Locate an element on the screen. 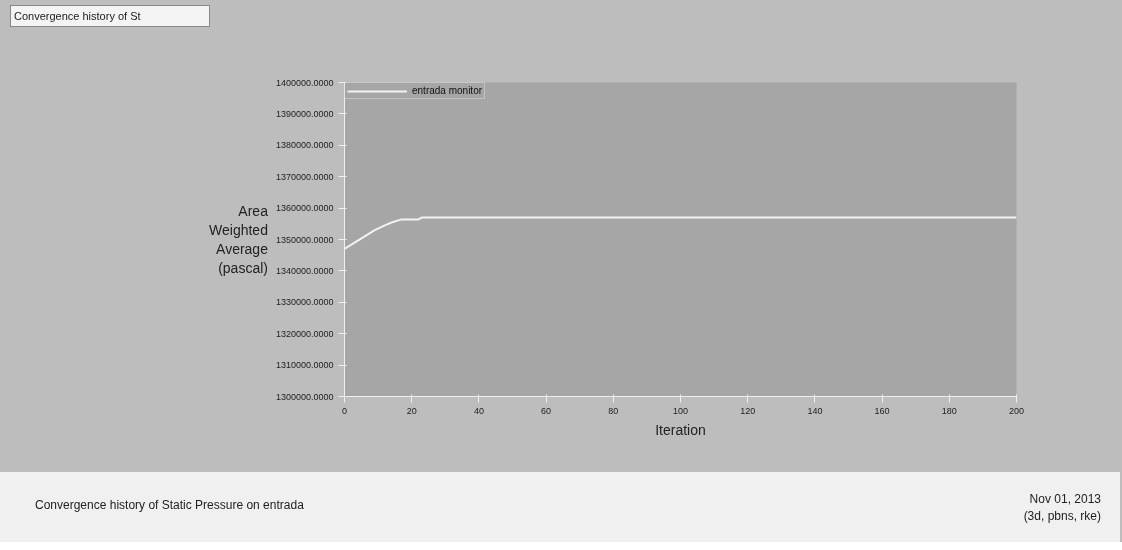 This screenshot has width=1122, height=550. y-tick-label: 1330000.0000 is located at coordinates (304, 302).